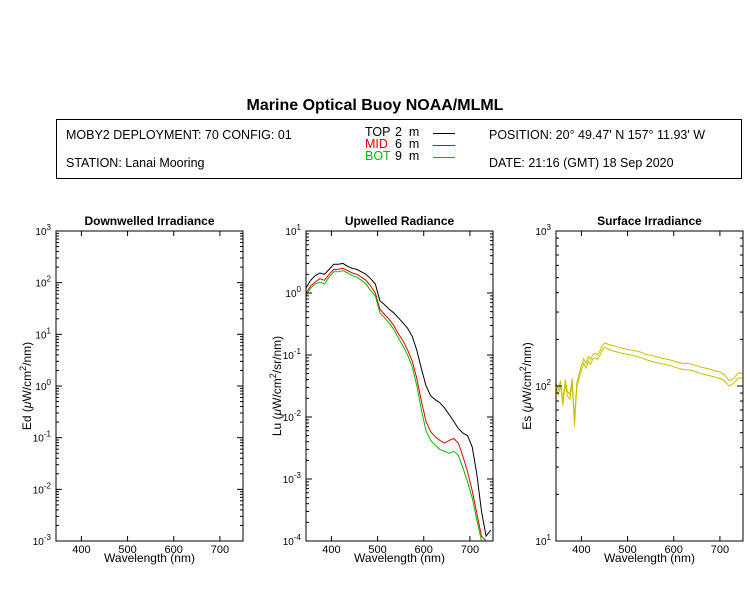  What do you see at coordinates (378, 156) in the screenshot?
I see `legend-name: BOT` at bounding box center [378, 156].